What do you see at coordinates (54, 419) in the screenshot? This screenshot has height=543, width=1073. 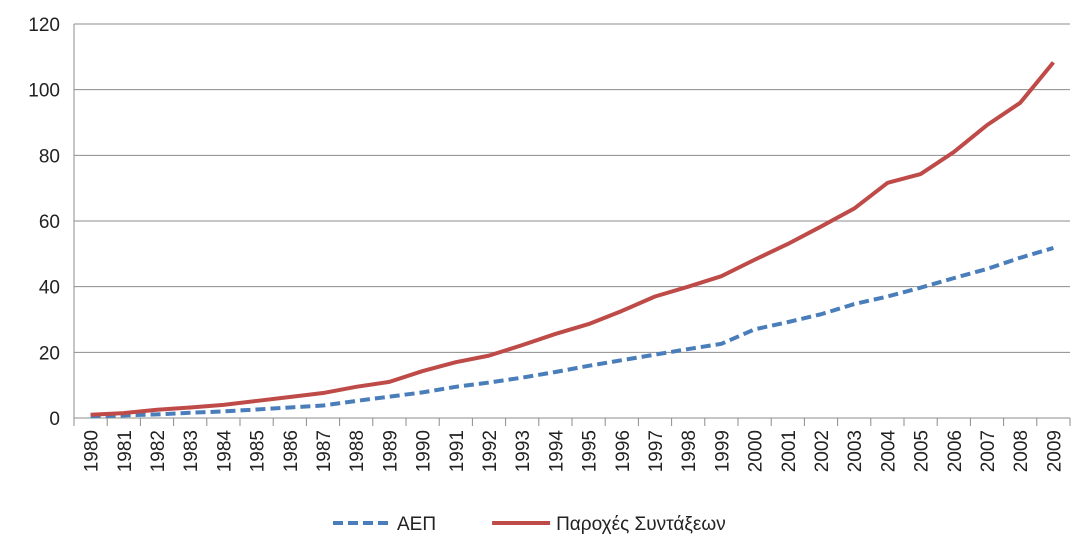 I see `y-tick-label: 0` at bounding box center [54, 419].